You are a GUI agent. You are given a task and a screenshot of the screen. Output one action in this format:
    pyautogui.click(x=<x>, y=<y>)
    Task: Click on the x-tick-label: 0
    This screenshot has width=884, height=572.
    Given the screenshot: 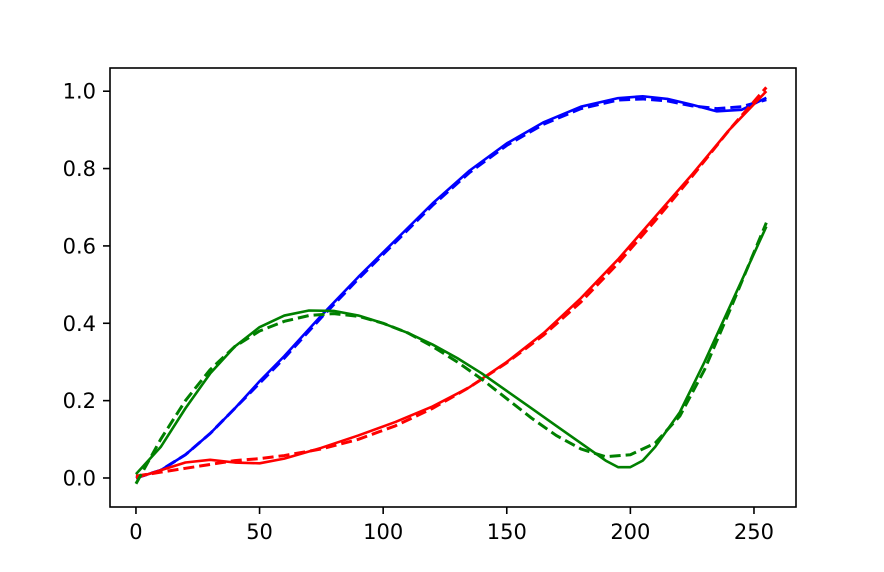 What is the action you would take?
    pyautogui.click(x=135, y=532)
    